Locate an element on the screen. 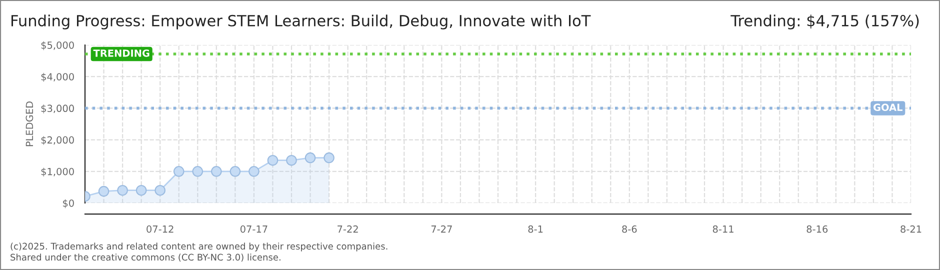 Image resolution: width=940 pixels, height=270 pixels. y-axis-title: PLEDGED is located at coordinates (30, 124).